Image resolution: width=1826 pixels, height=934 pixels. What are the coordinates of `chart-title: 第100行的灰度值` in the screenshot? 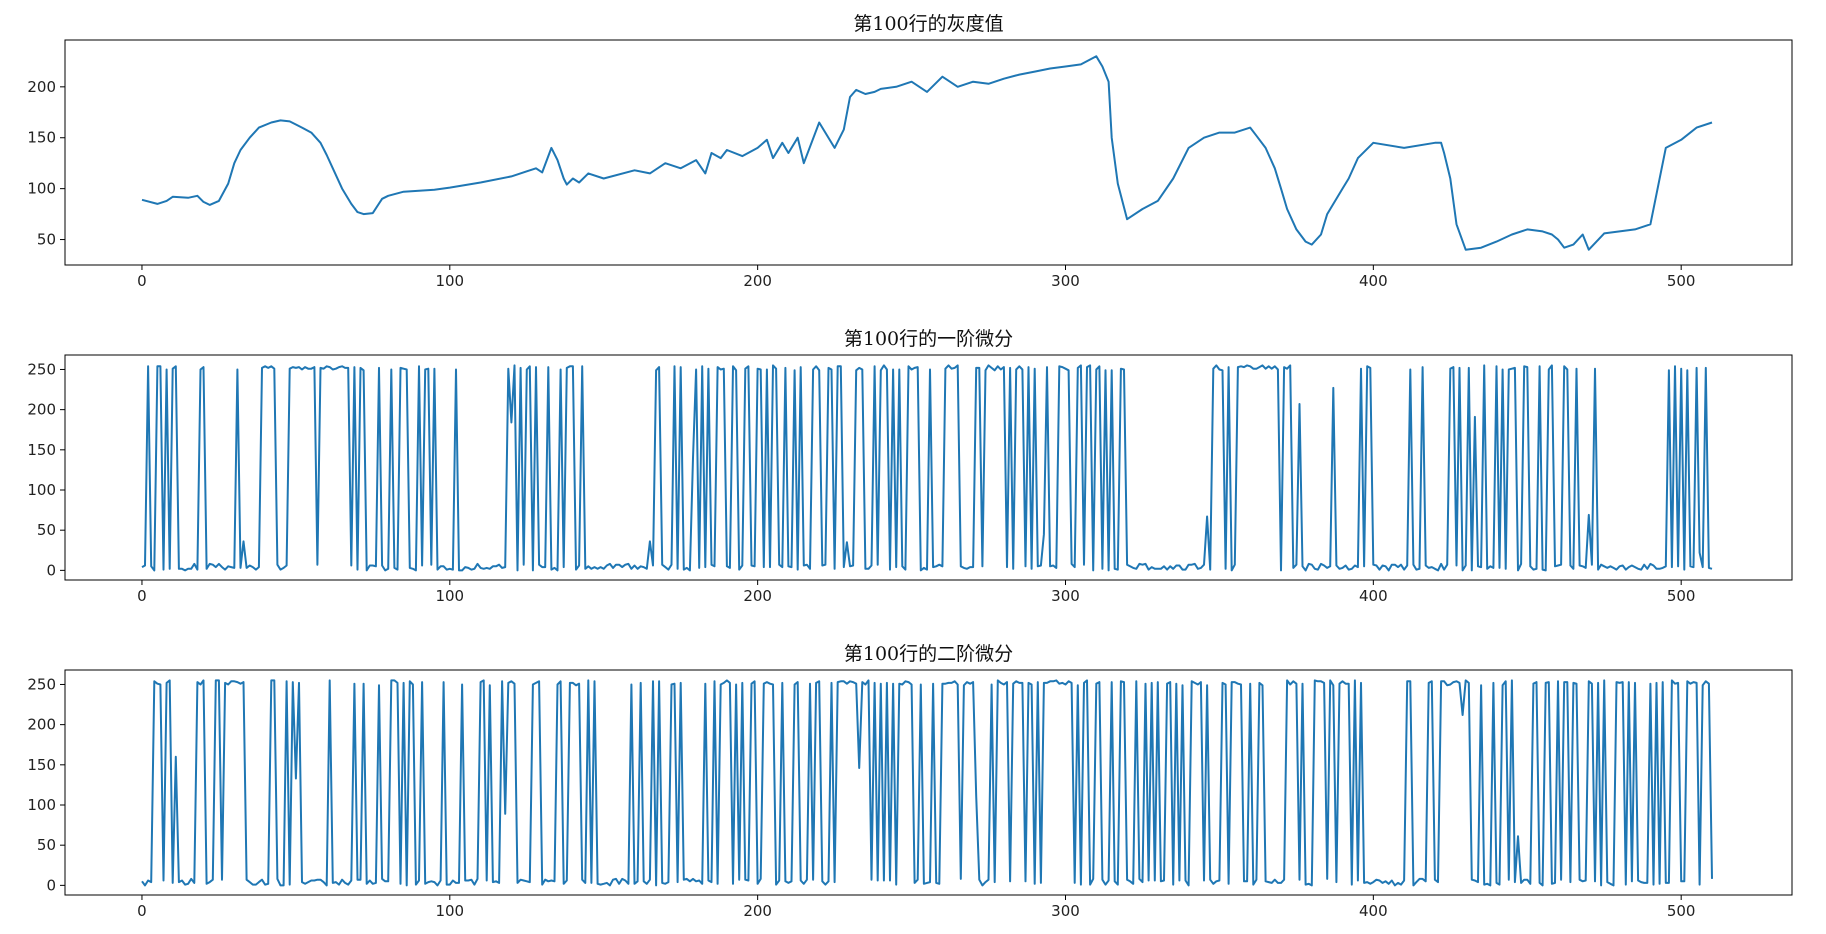 It's located at (928, 24).